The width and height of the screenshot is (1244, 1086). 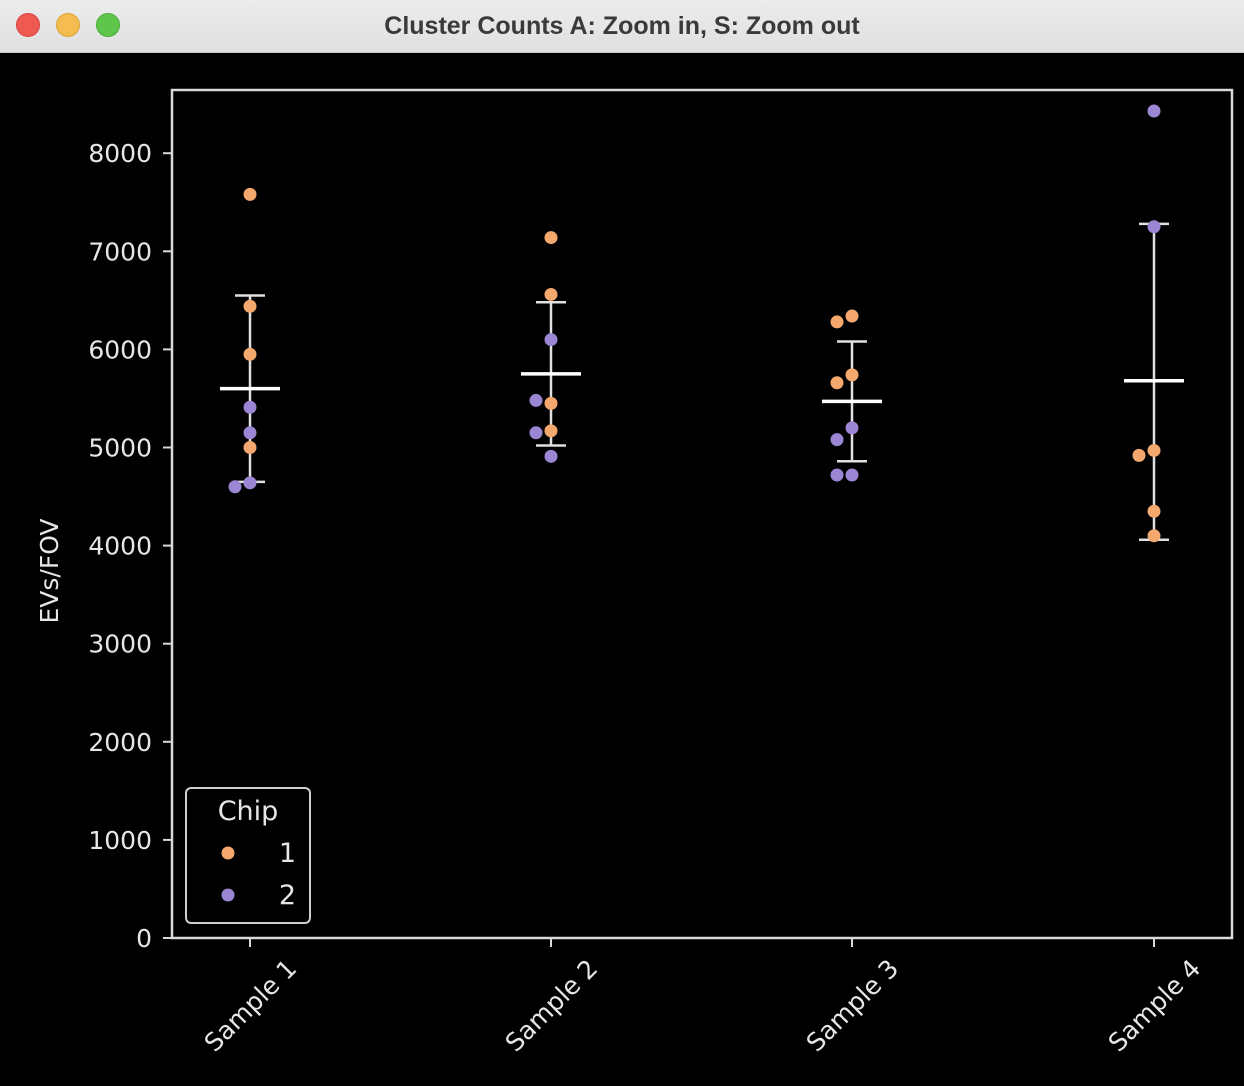 I want to click on y-tick-label: 7000, so click(x=120, y=251).